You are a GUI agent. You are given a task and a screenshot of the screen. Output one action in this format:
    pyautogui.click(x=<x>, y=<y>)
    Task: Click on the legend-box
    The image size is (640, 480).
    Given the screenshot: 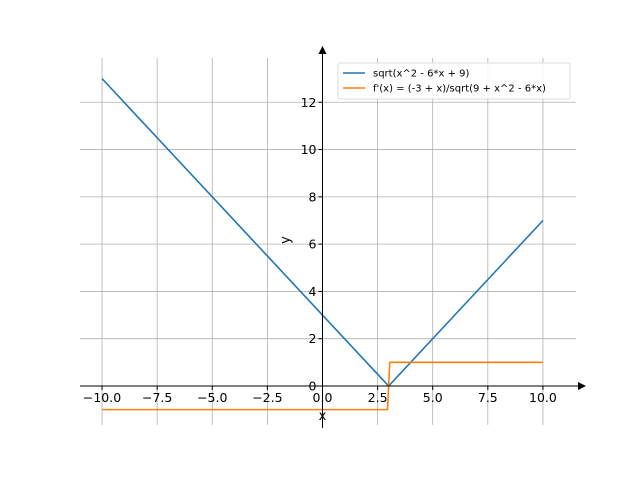 What is the action you would take?
    pyautogui.click(x=454, y=81)
    